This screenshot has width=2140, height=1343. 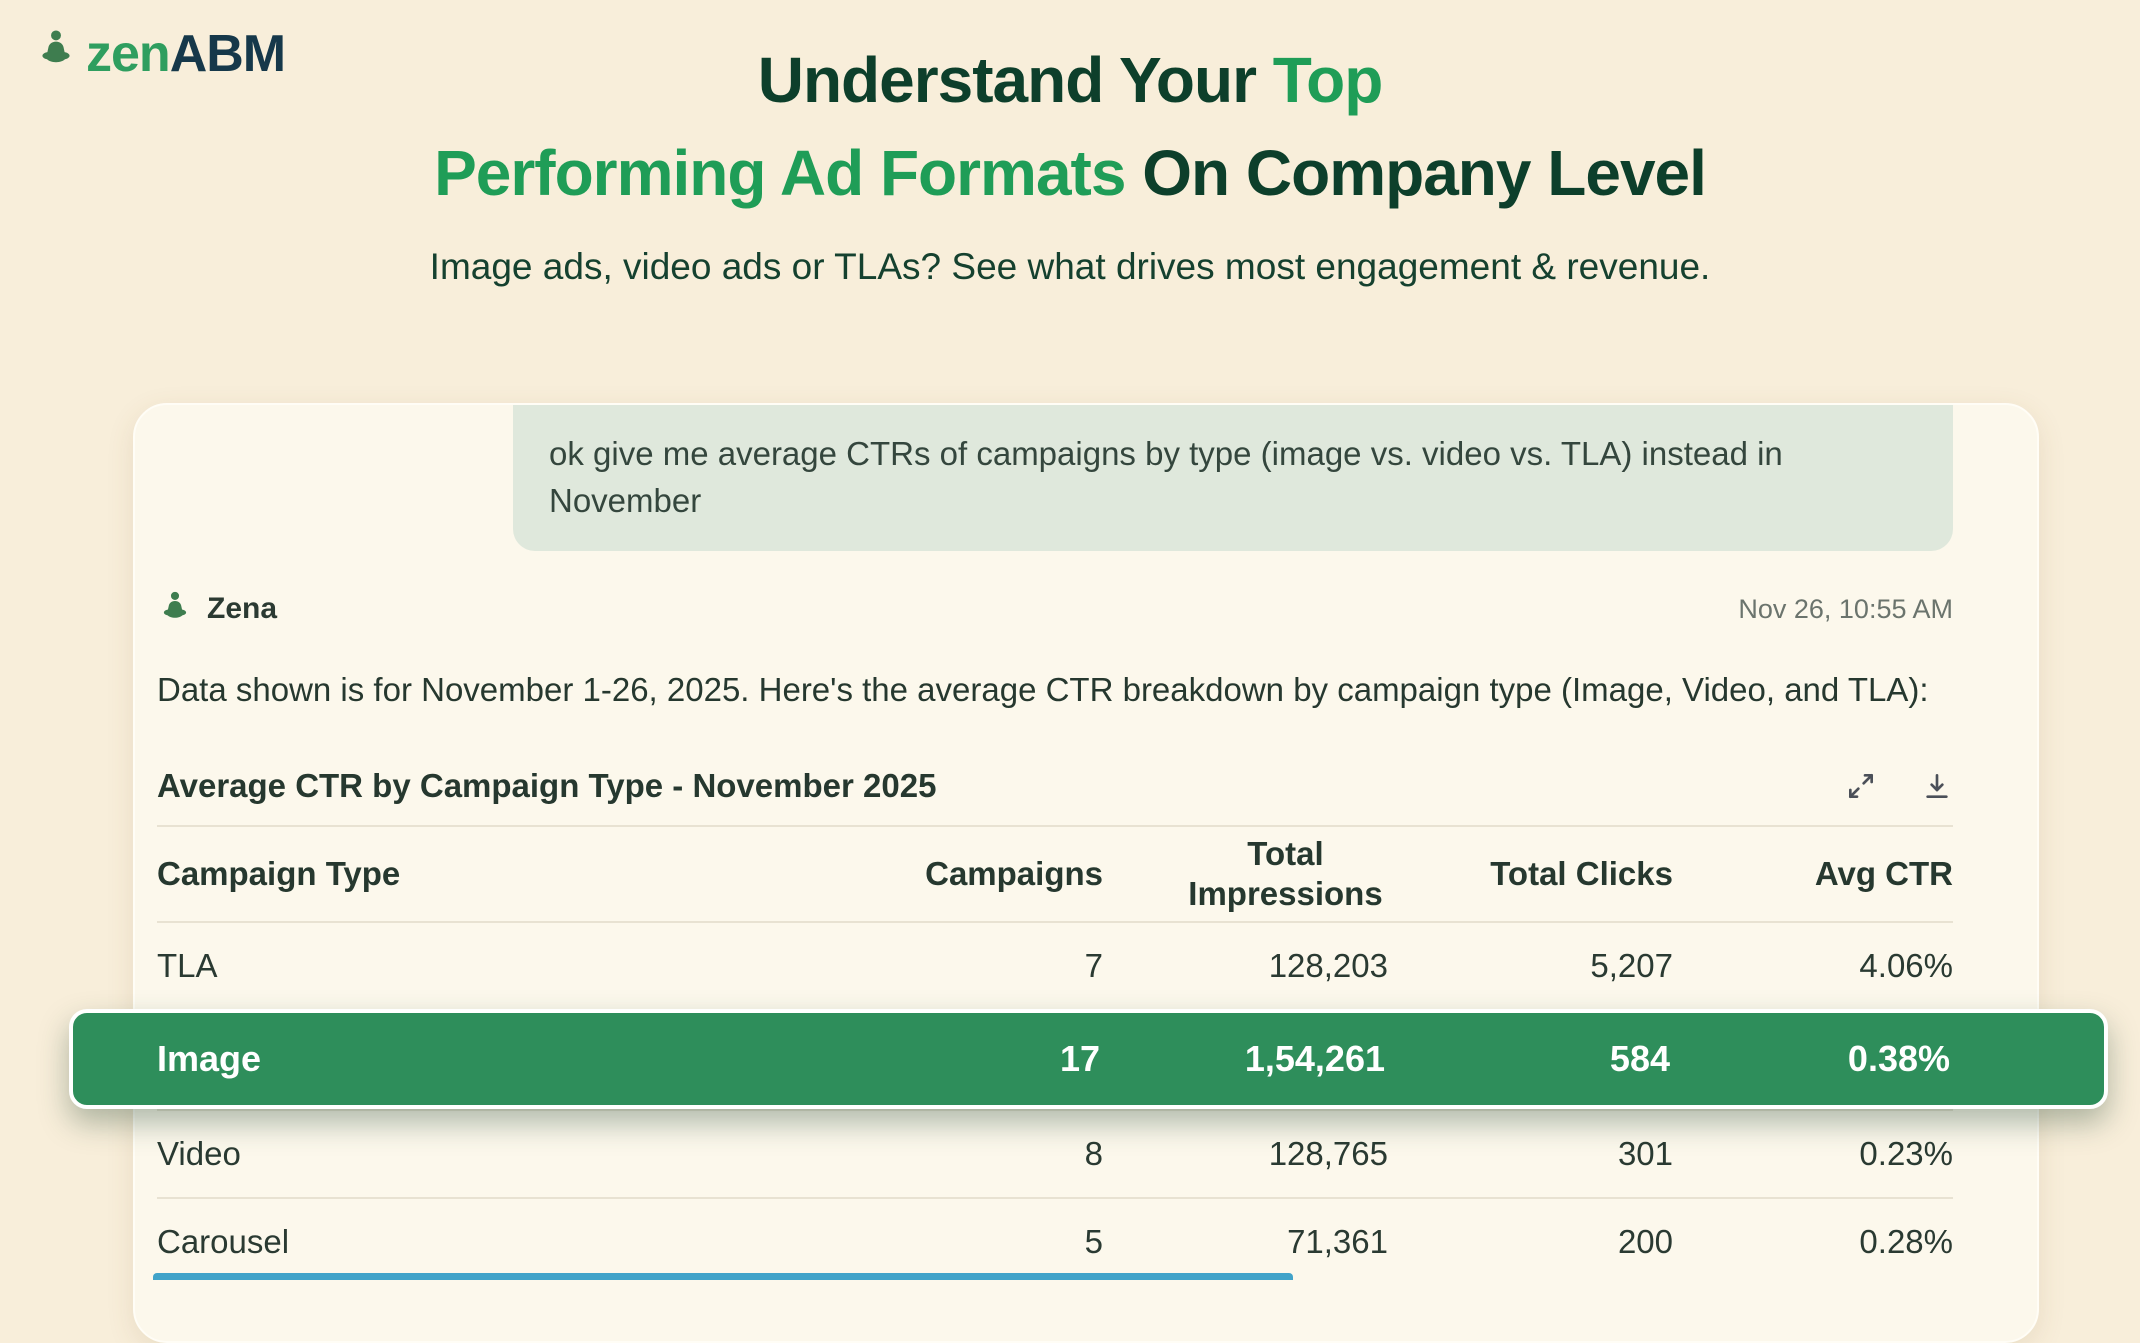 What do you see at coordinates (209, 1058) in the screenshot?
I see `row-type: Image` at bounding box center [209, 1058].